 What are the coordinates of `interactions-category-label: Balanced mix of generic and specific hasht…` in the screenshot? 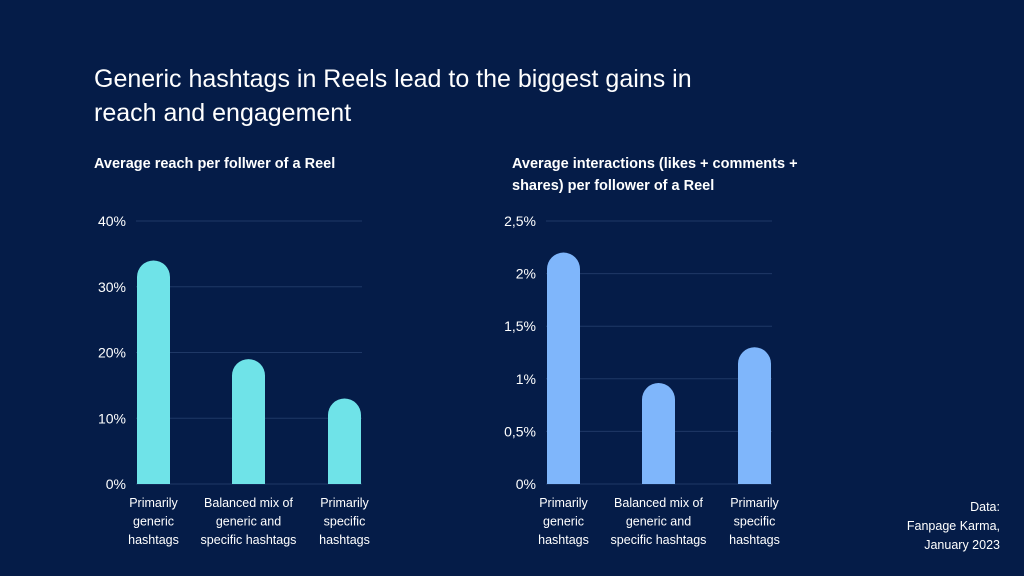 It's located at (659, 521).